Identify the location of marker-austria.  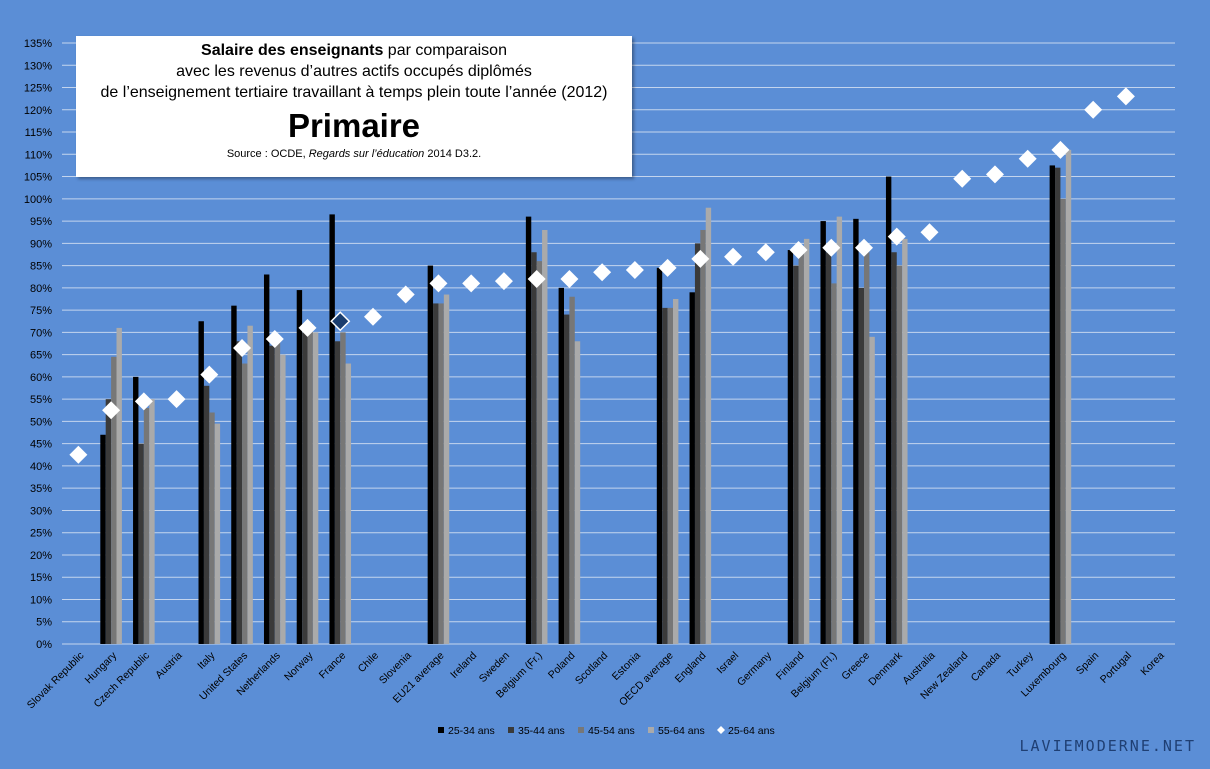
(176, 399).